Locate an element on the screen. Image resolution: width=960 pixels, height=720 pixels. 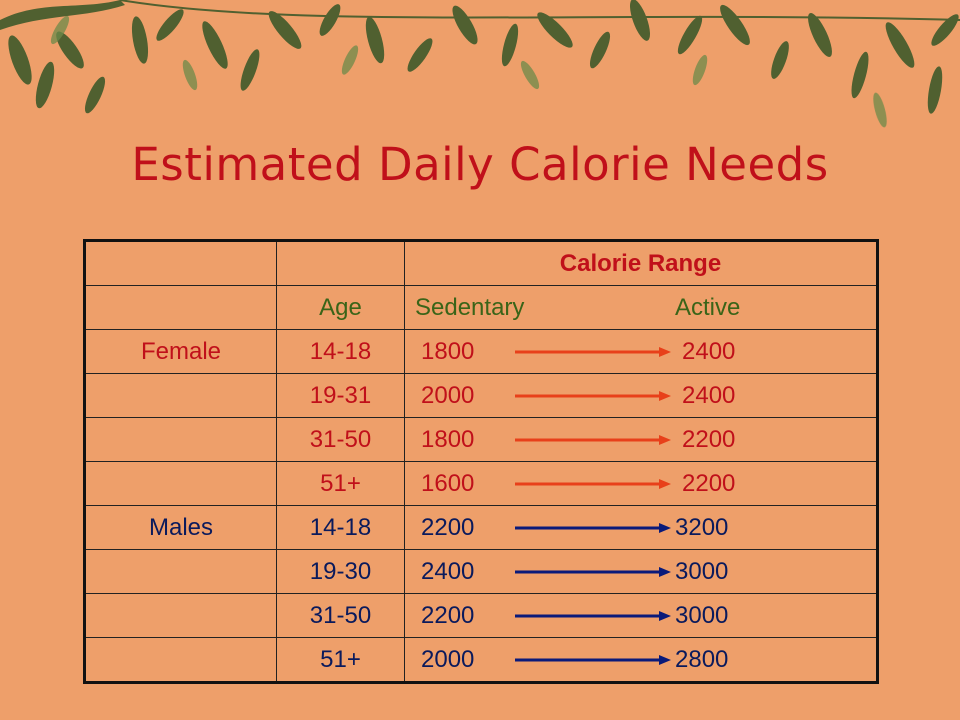
range-cell: 2000 2400 is located at coordinates (641, 395).